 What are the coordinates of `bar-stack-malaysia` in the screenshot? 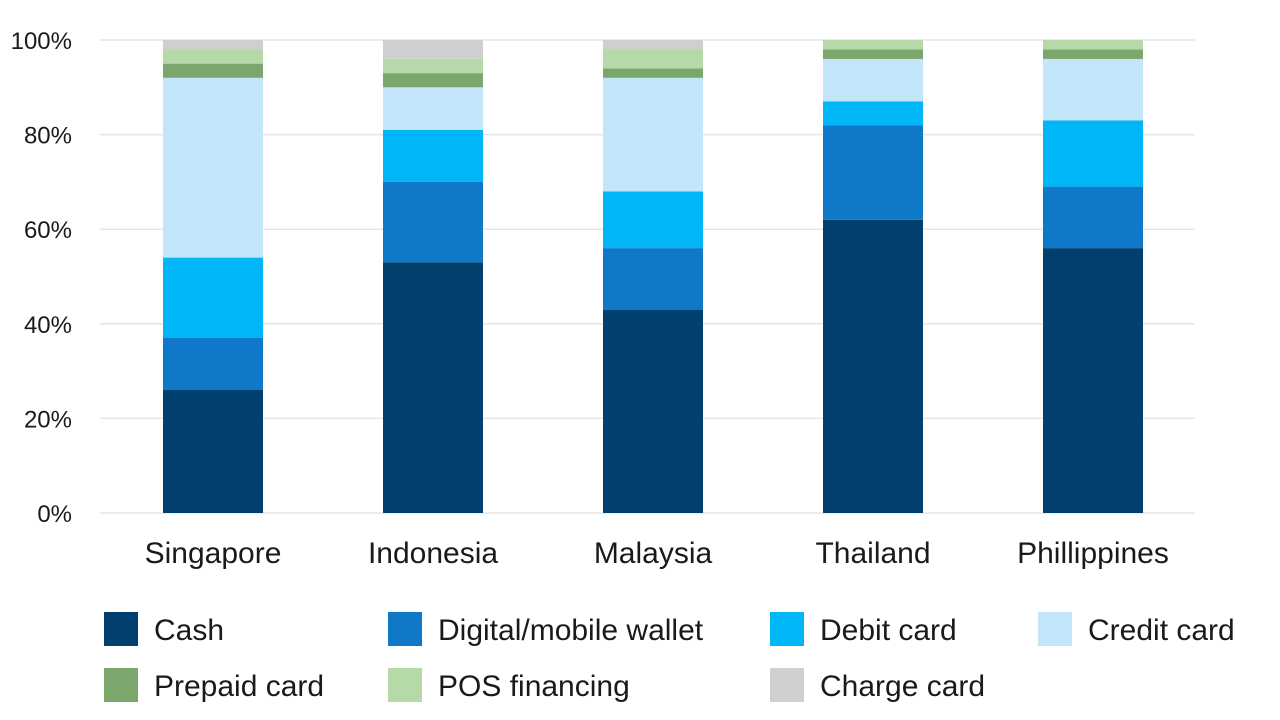 It's located at (653, 276).